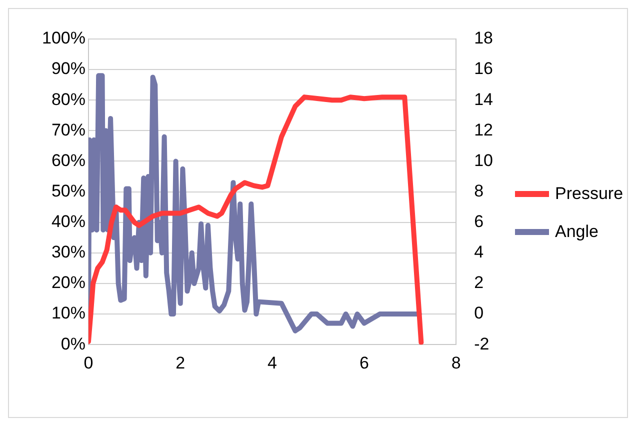  Describe the element at coordinates (68, 190) in the screenshot. I see `y-tick-label: 50%` at that location.